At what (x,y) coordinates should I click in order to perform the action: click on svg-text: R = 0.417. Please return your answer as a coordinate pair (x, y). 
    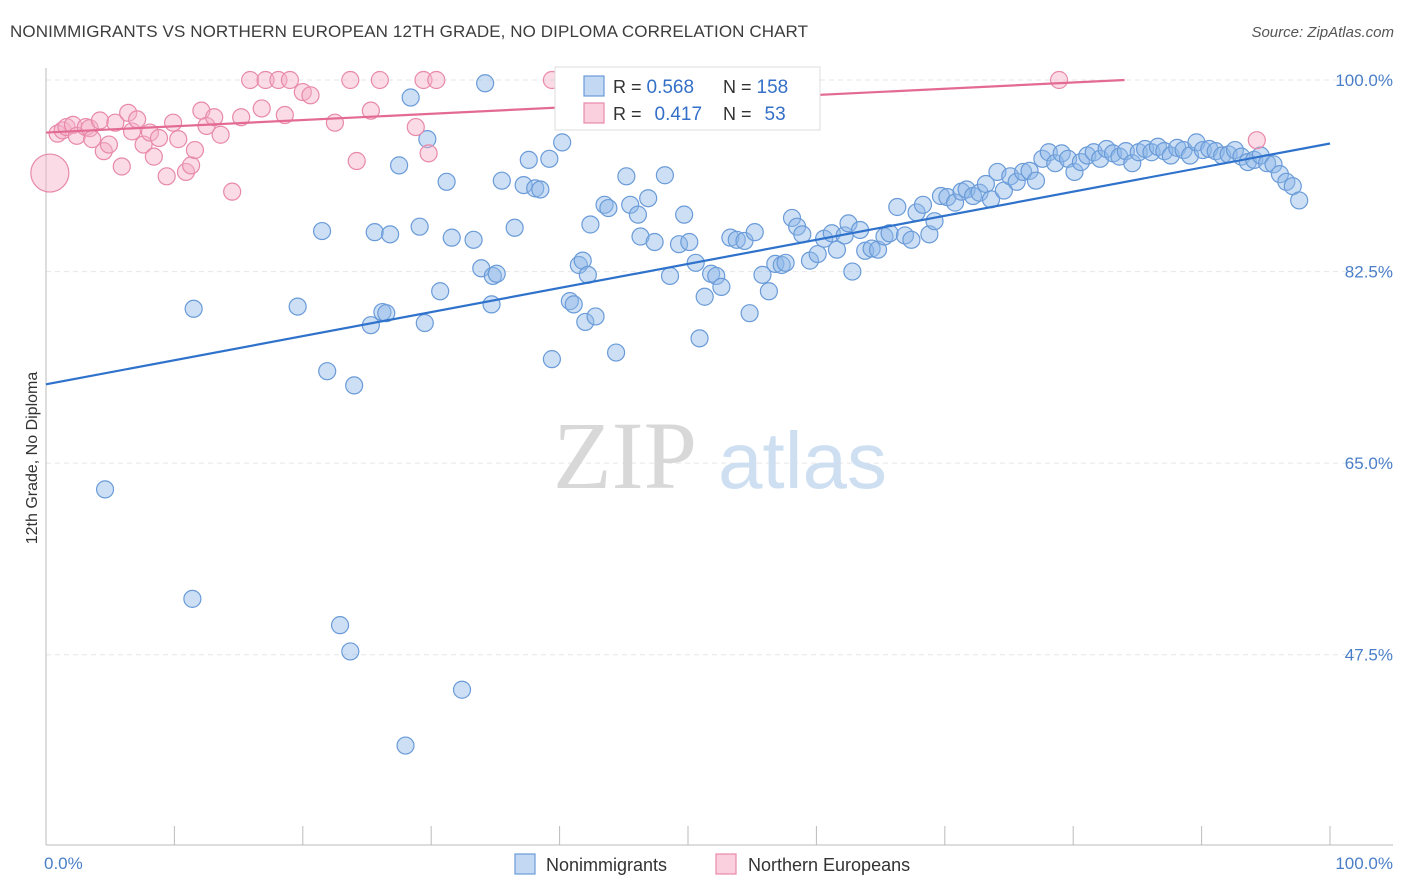
    Looking at the image, I should click on (657, 114).